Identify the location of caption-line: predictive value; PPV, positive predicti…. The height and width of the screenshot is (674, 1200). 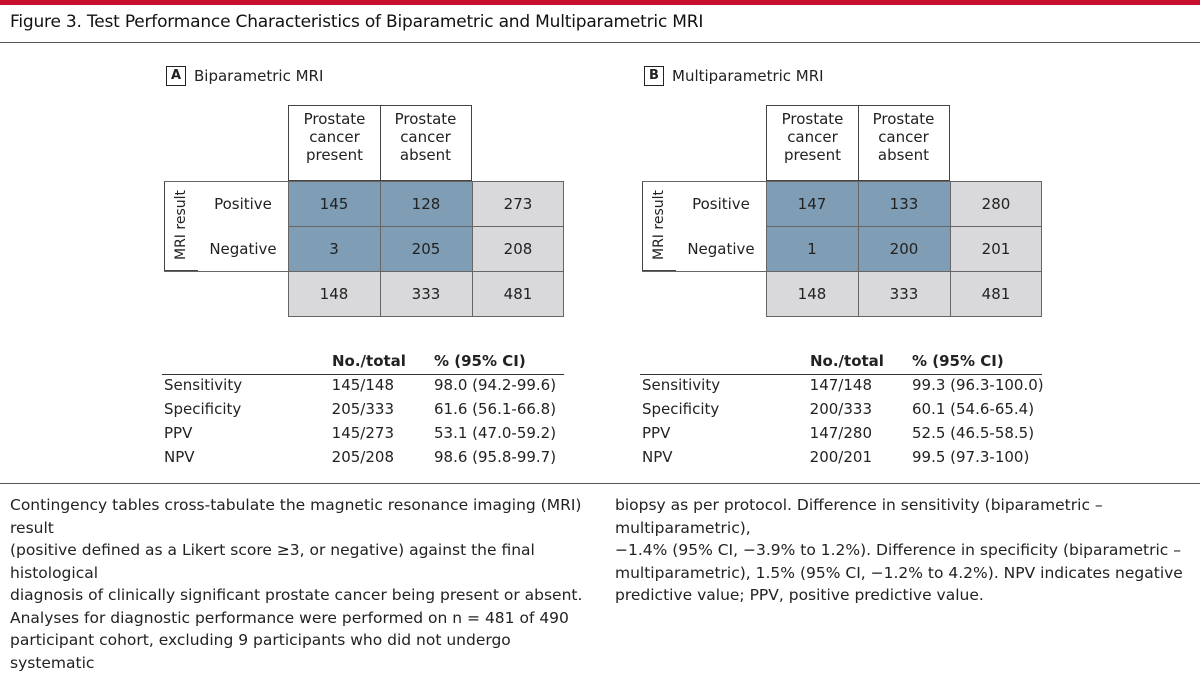
(799, 595).